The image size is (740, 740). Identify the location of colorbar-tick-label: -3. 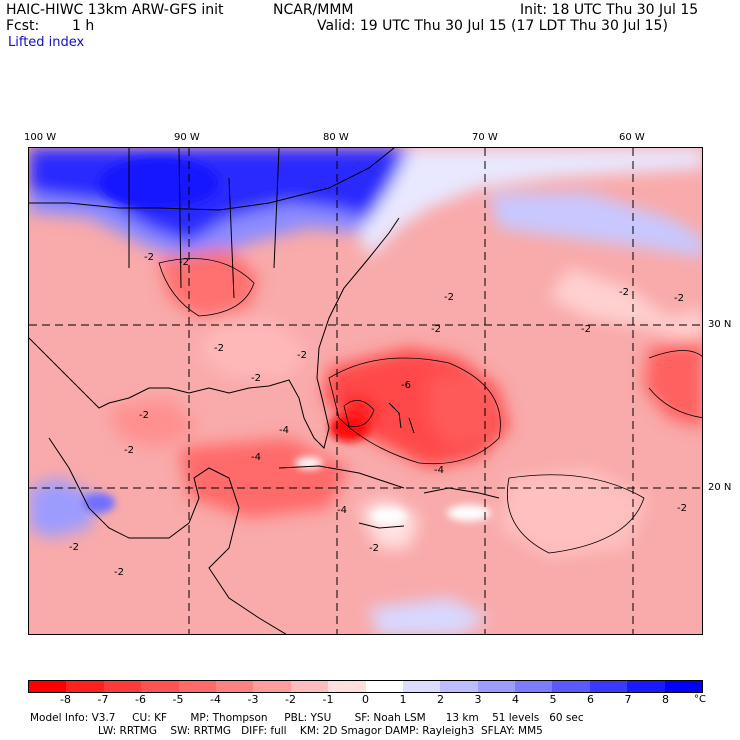
(253, 699).